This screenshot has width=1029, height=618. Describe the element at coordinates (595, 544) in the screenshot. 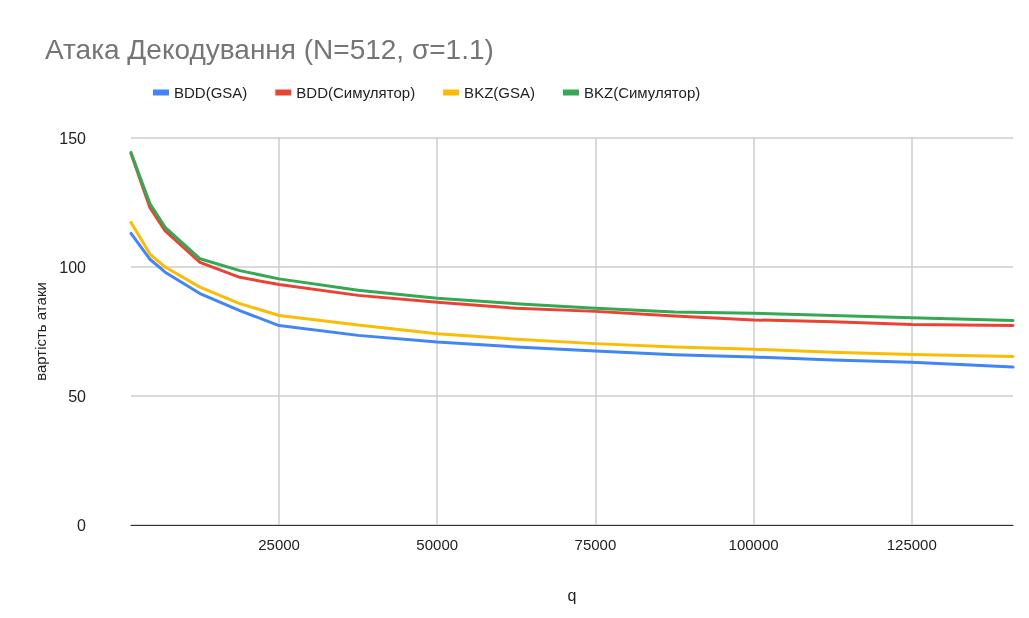

I see `x-tick-label: 75000` at that location.